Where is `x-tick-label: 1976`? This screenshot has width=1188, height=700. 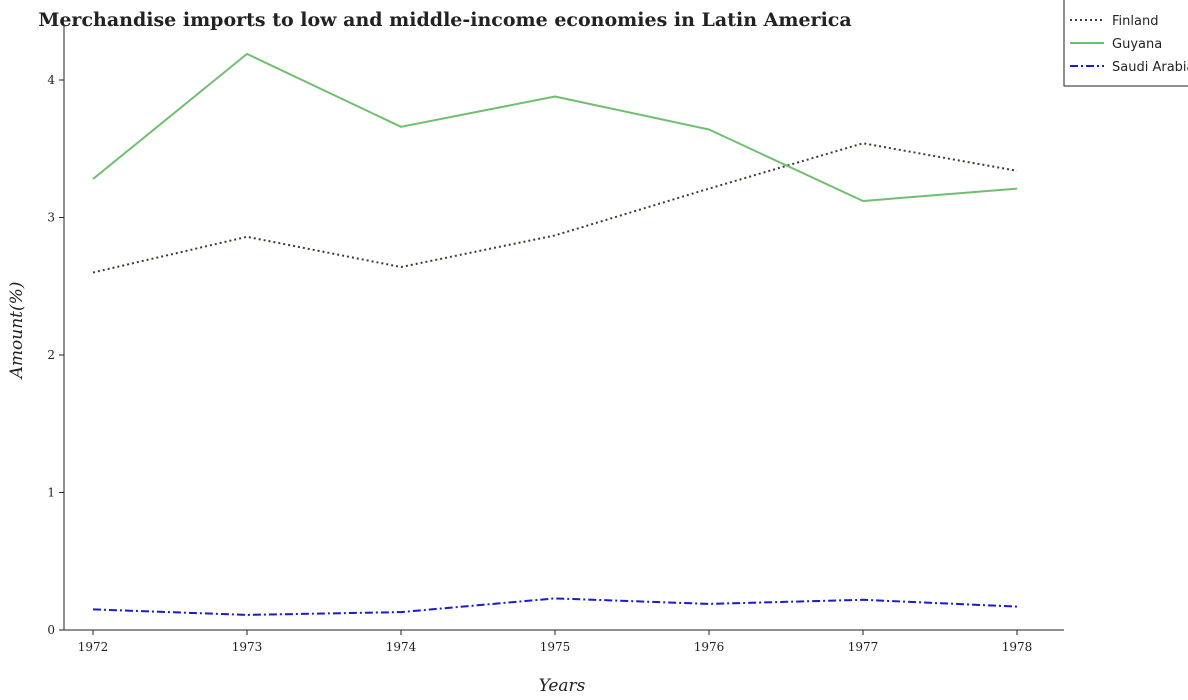 x-tick-label: 1976 is located at coordinates (709, 647).